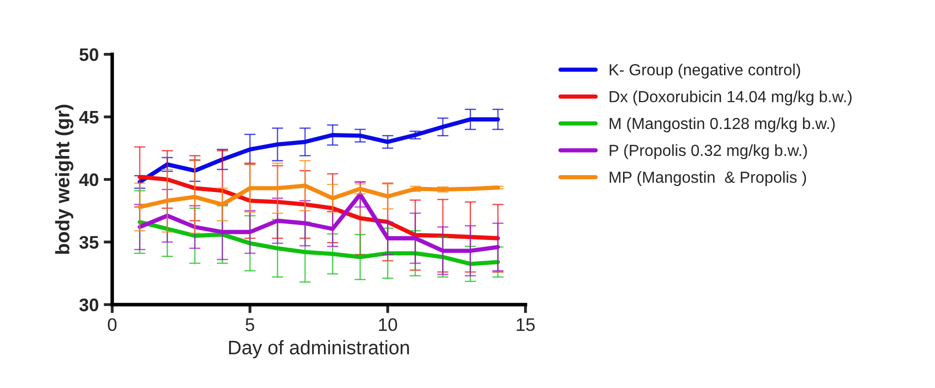 The width and height of the screenshot is (935, 388). What do you see at coordinates (250, 325) in the screenshot?
I see `x-tick-label: 5` at bounding box center [250, 325].